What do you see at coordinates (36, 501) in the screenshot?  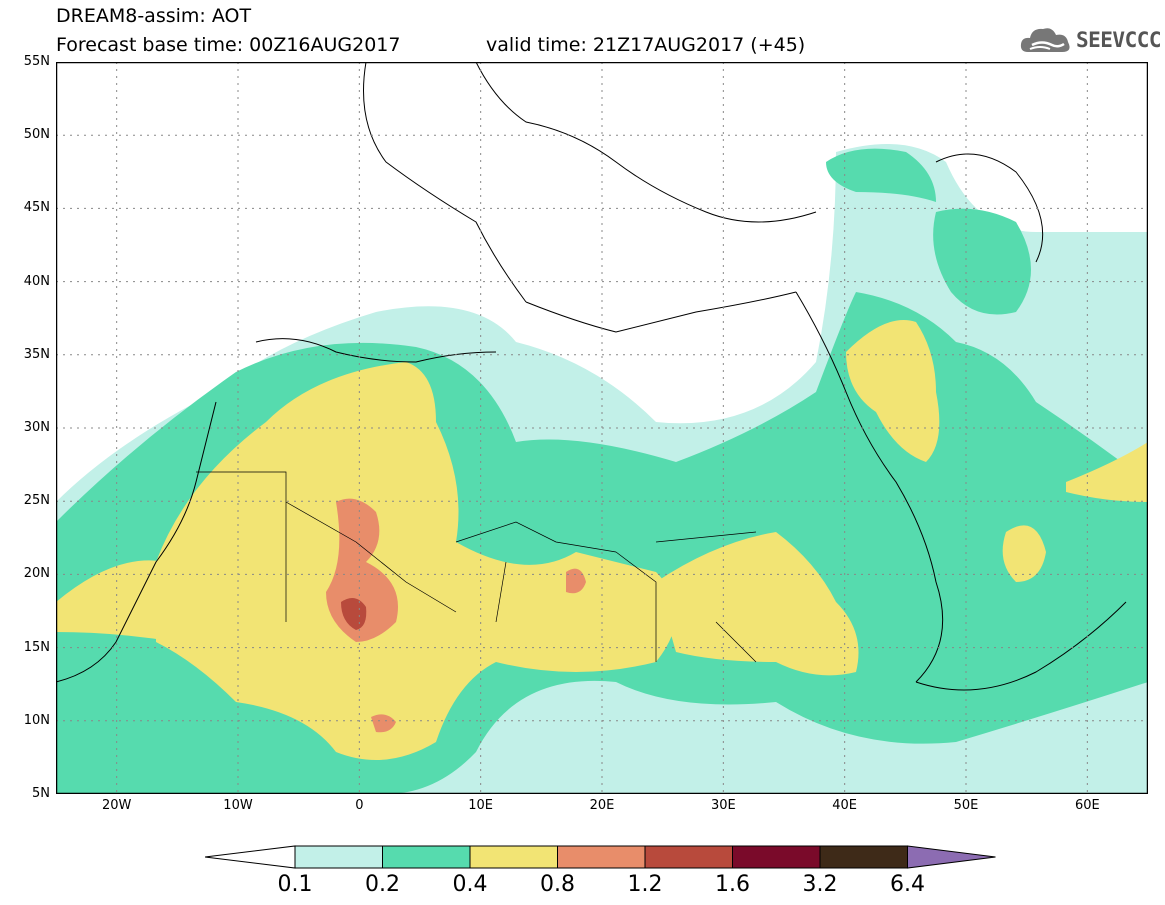 I see `lat-label-25N: 25N` at bounding box center [36, 501].